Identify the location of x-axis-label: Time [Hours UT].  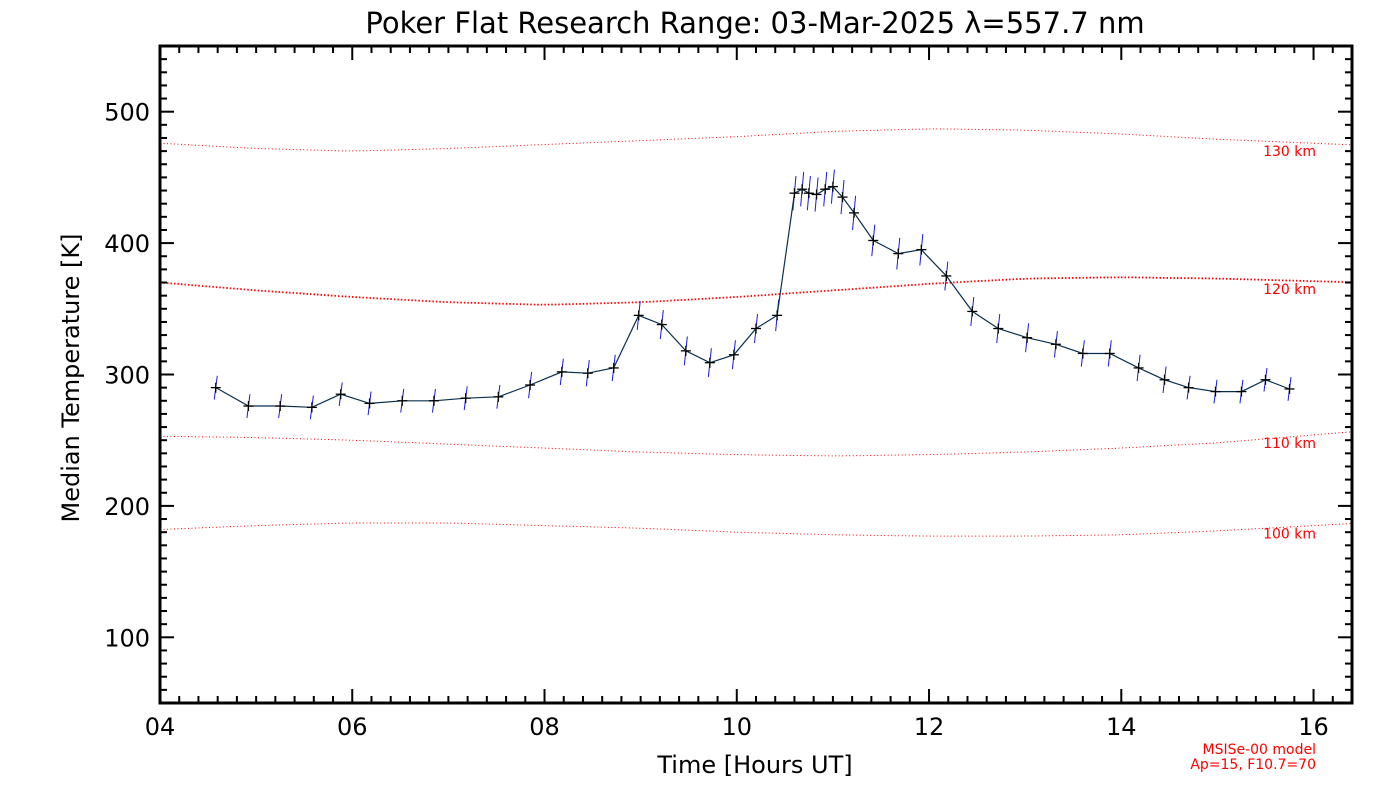
(754, 765).